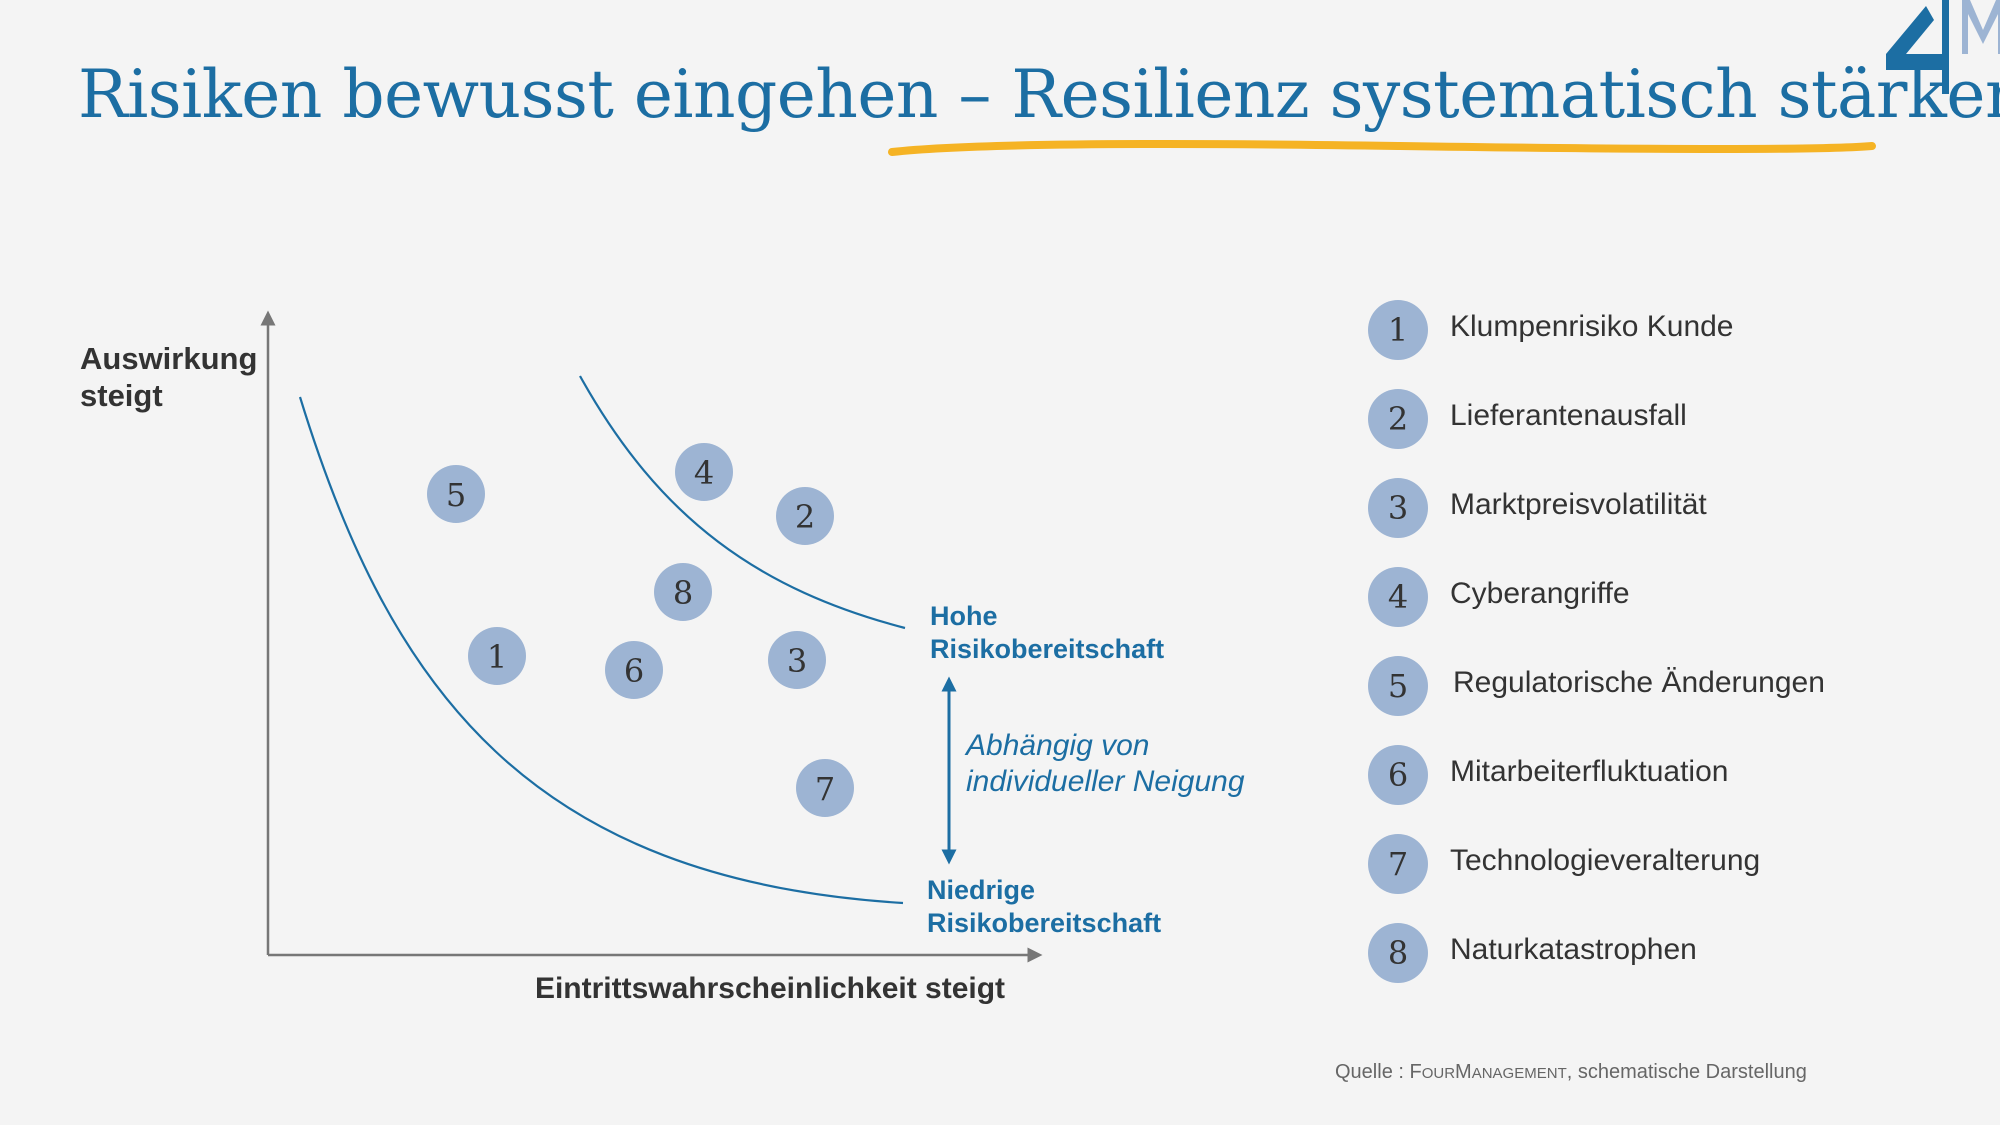 This screenshot has width=2000, height=1125. What do you see at coordinates (1398, 597) in the screenshot?
I see `legend-number: 4` at bounding box center [1398, 597].